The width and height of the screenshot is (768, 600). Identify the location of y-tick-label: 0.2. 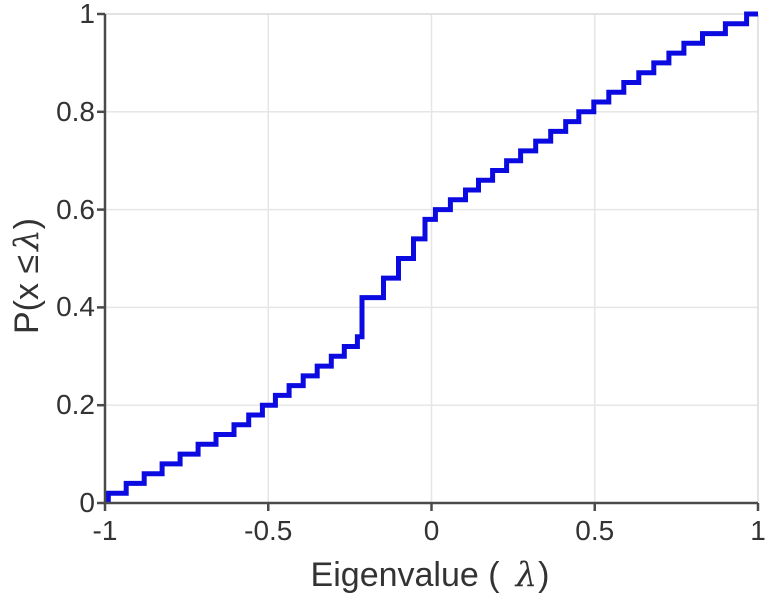
(75, 405).